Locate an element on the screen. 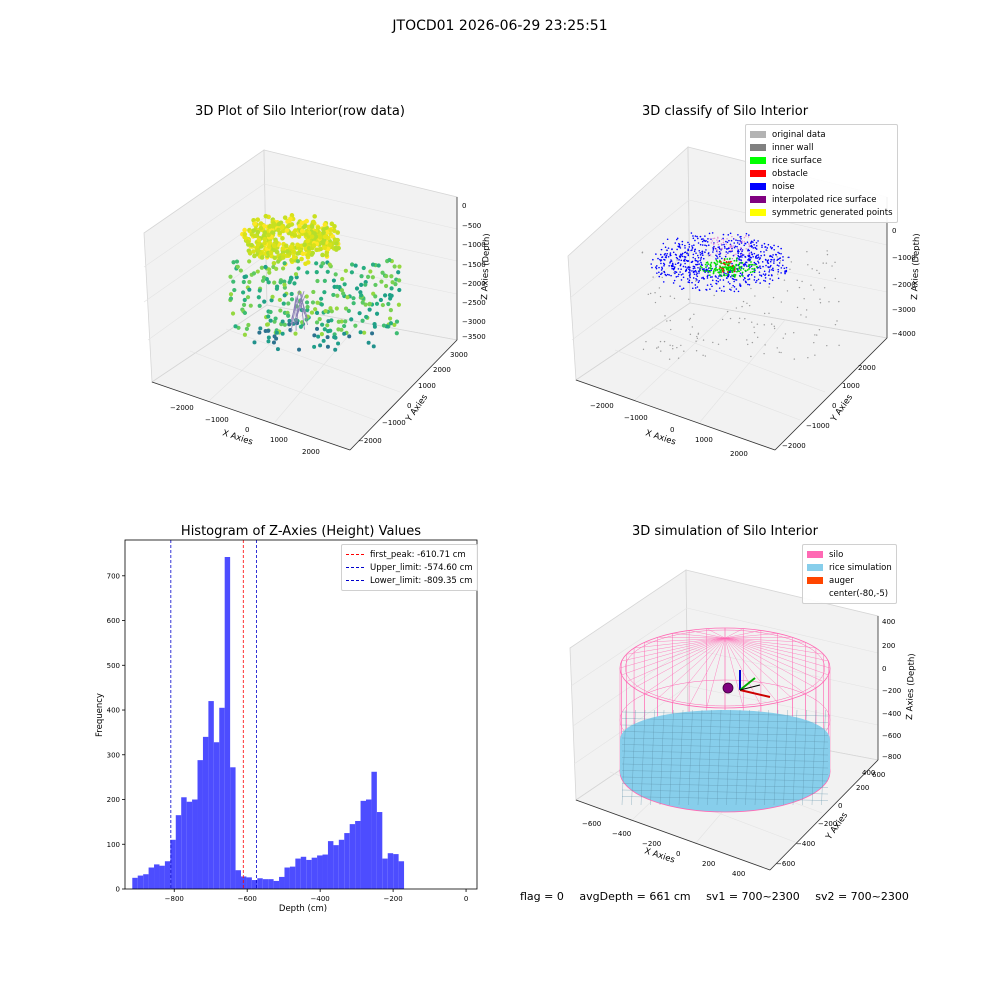 This screenshot has width=1000, height=1000. legend-first-peak: first_peak: -610.71 cm is located at coordinates (409, 554).